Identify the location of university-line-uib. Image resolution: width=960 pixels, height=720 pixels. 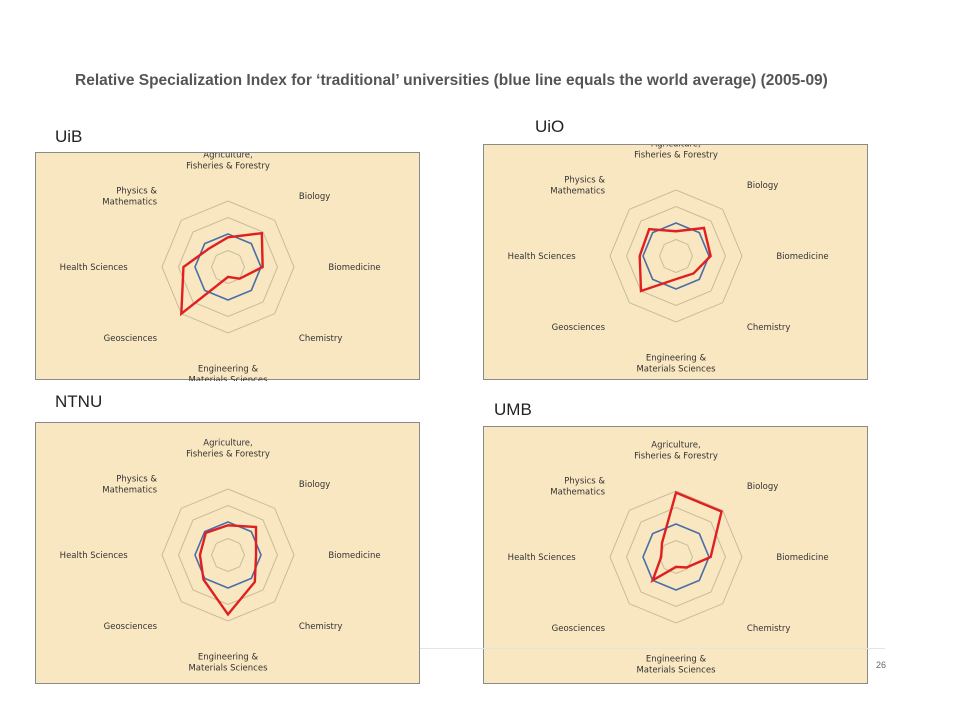
(222, 274).